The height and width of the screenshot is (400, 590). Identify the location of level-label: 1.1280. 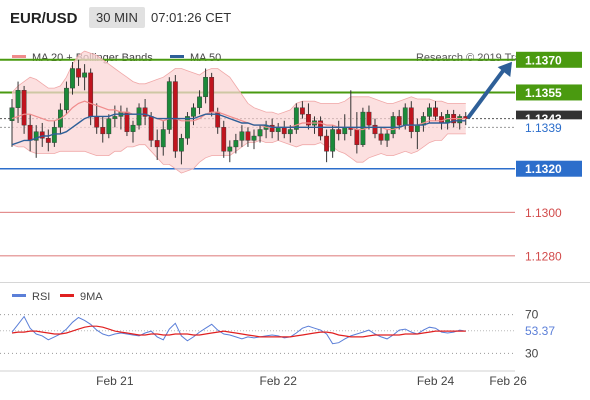
(543, 256).